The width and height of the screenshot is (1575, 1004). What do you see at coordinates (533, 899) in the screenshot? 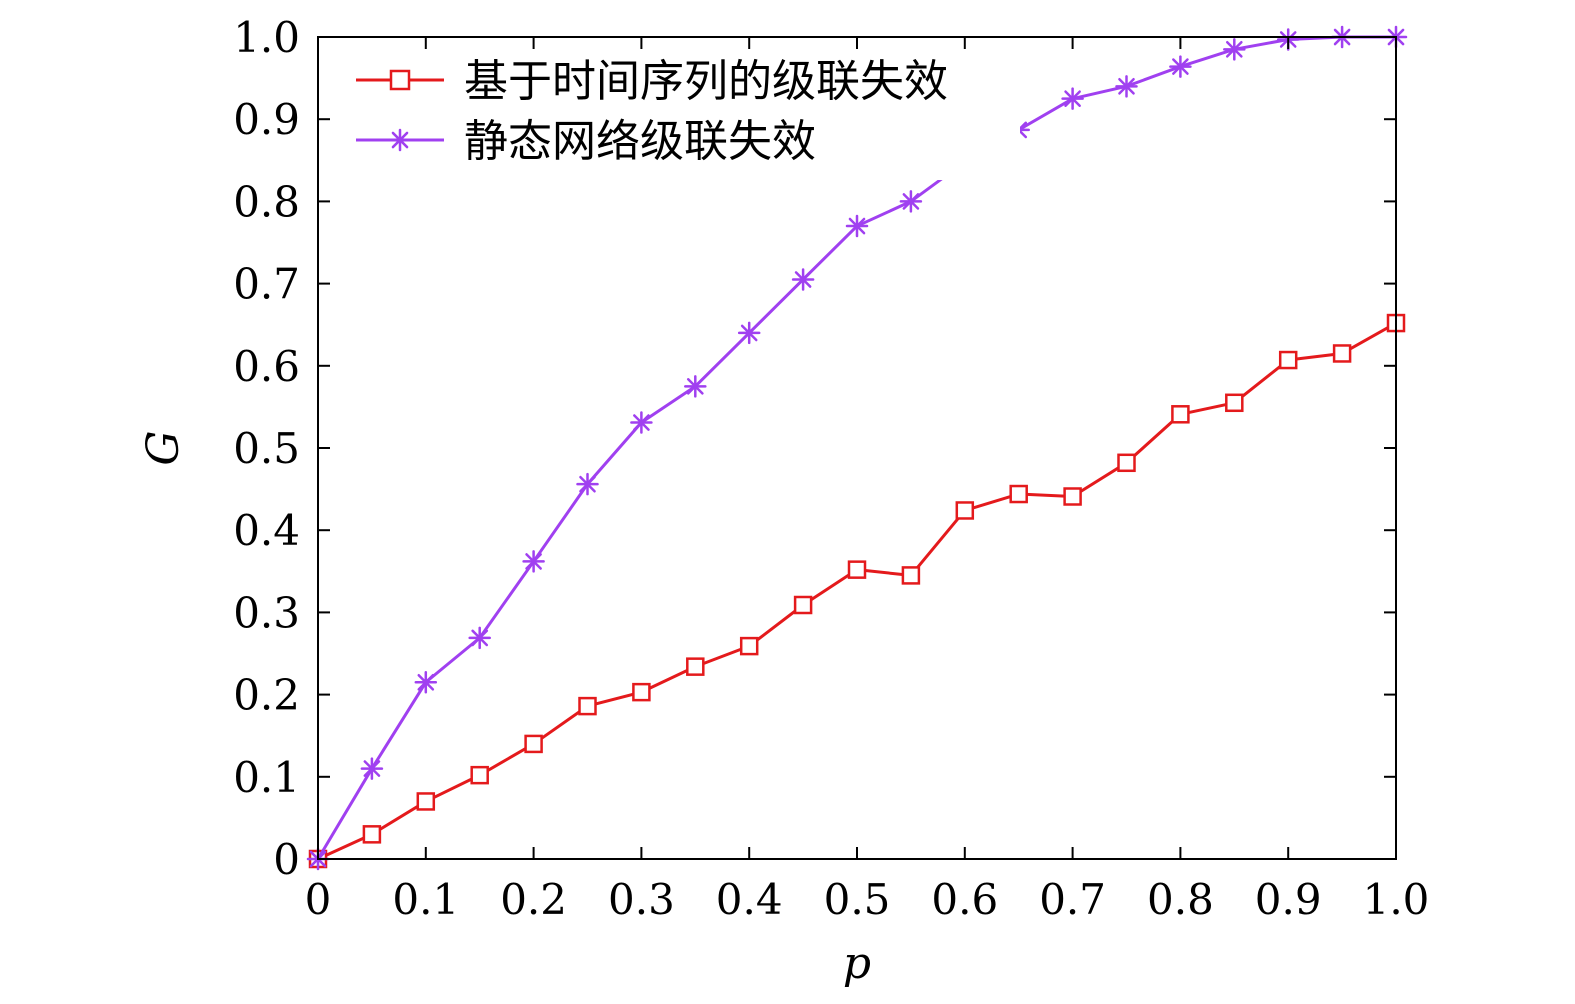
I see `x-tick-label: 0.2` at bounding box center [533, 899].